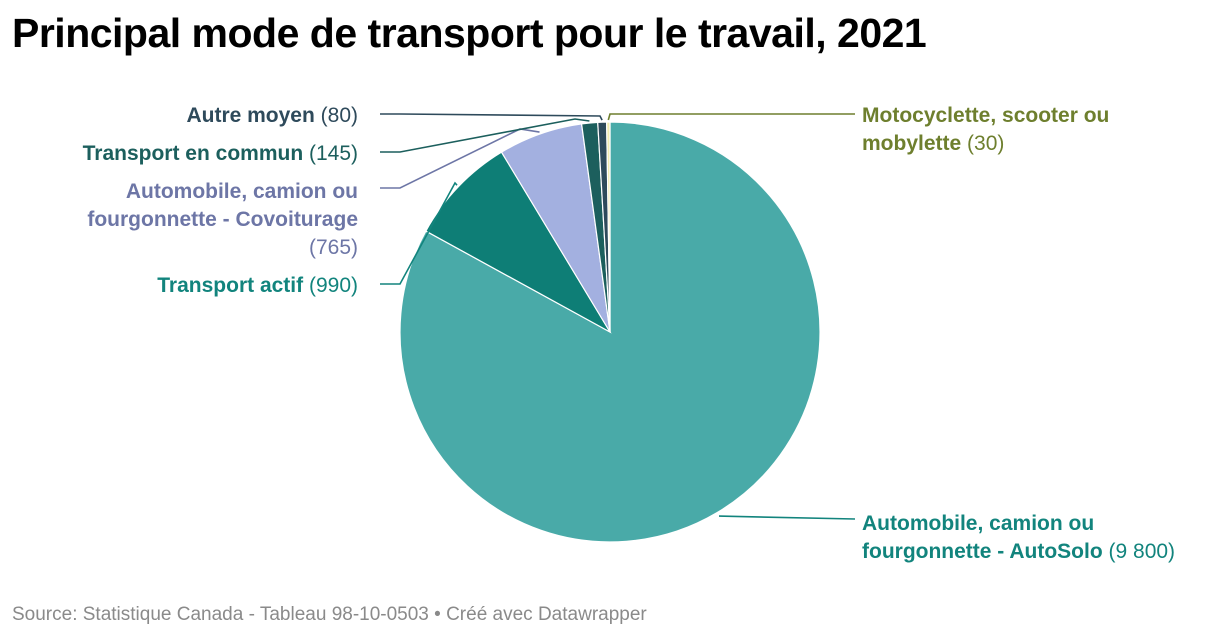 This screenshot has height=640, width=1220. What do you see at coordinates (787, 517) in the screenshot?
I see `leader-line-automobile-camion-ou-fourgonnette-autosolo` at bounding box center [787, 517].